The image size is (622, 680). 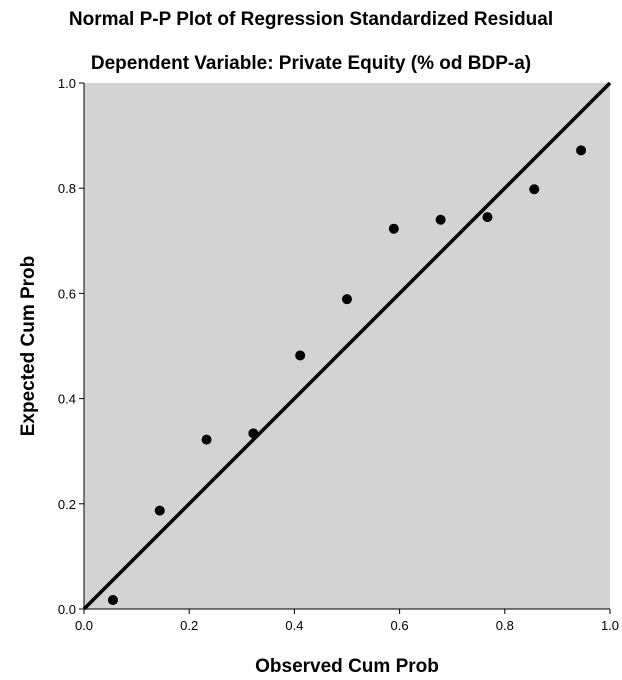 I want to click on x-tick-label: 0.8, so click(x=505, y=625).